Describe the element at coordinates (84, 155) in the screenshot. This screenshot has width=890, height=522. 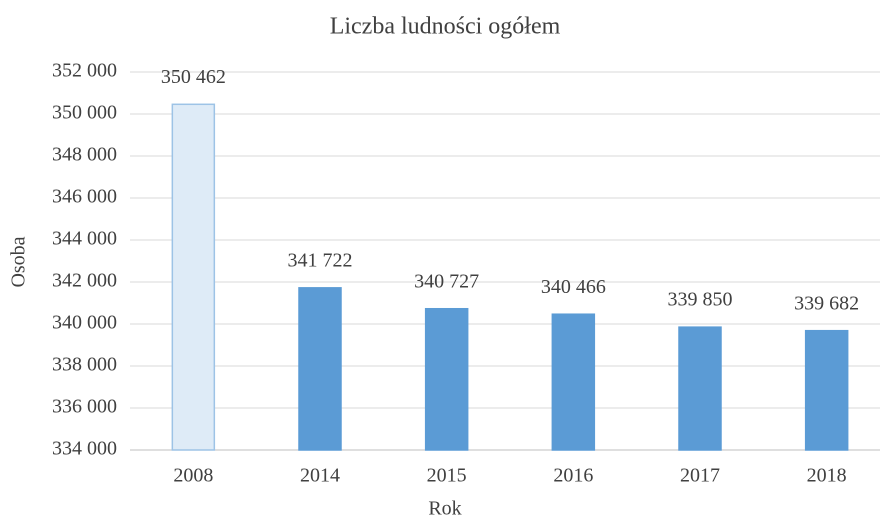
I see `y-tick-label: 348 000` at that location.